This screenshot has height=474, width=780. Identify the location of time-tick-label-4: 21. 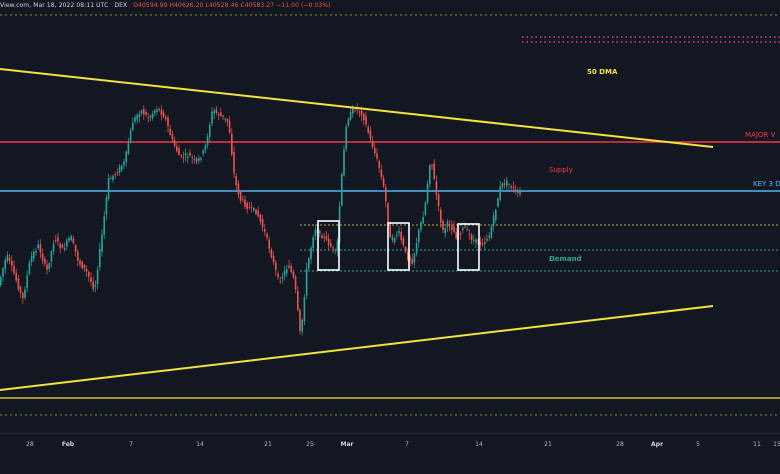
(268, 444).